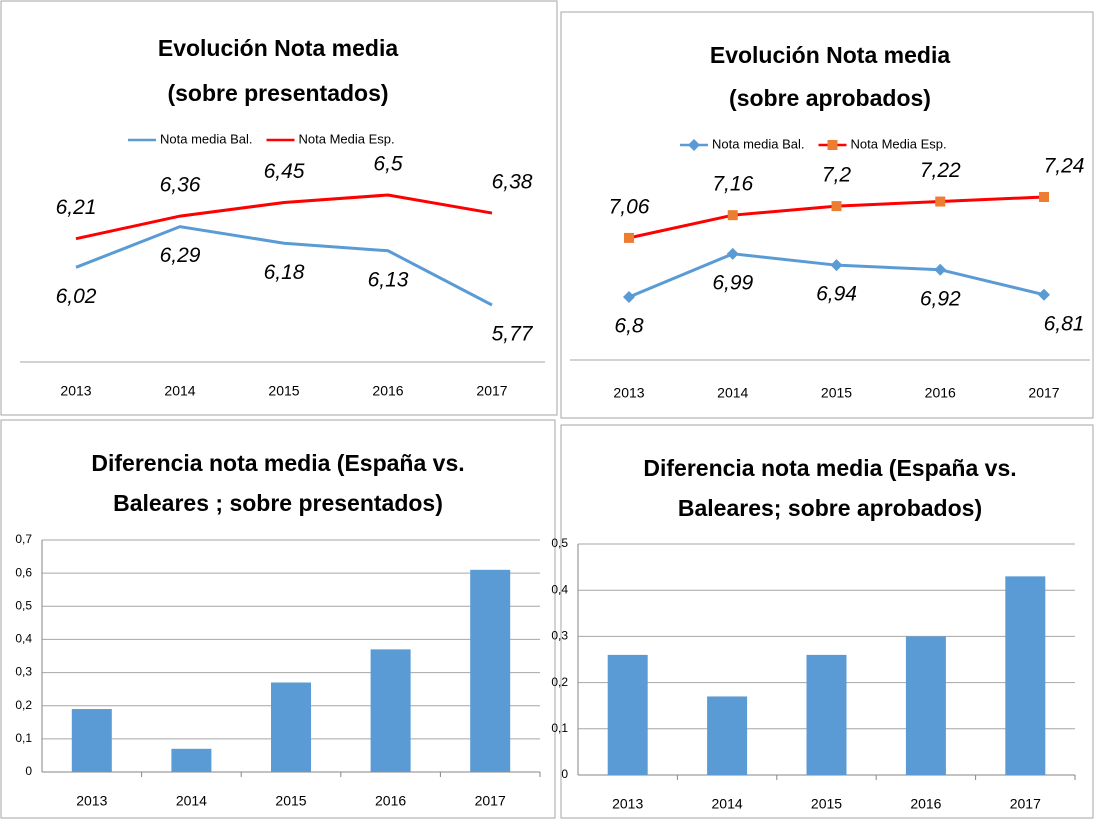  What do you see at coordinates (629, 326) in the screenshot?
I see `data-label: 6,8` at bounding box center [629, 326].